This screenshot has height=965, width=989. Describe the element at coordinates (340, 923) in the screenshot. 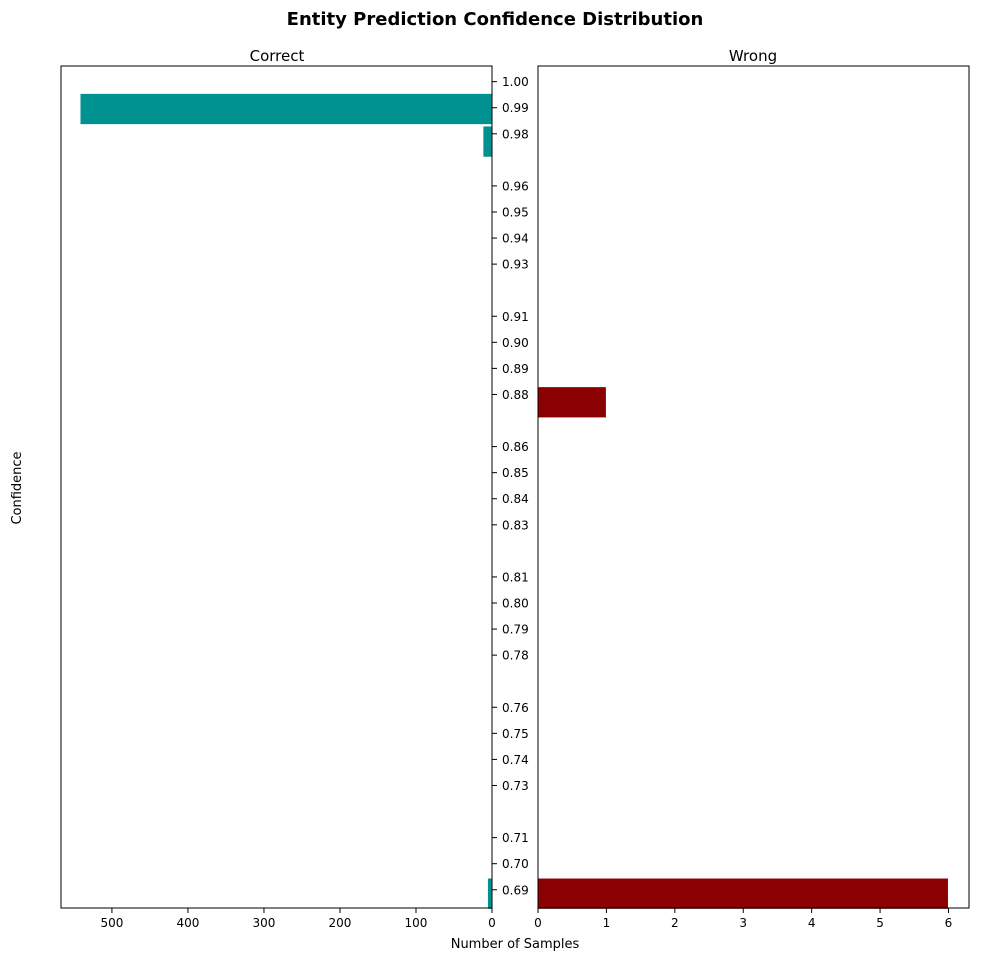

I see `x-tick-label-correct-3: 200` at that location.